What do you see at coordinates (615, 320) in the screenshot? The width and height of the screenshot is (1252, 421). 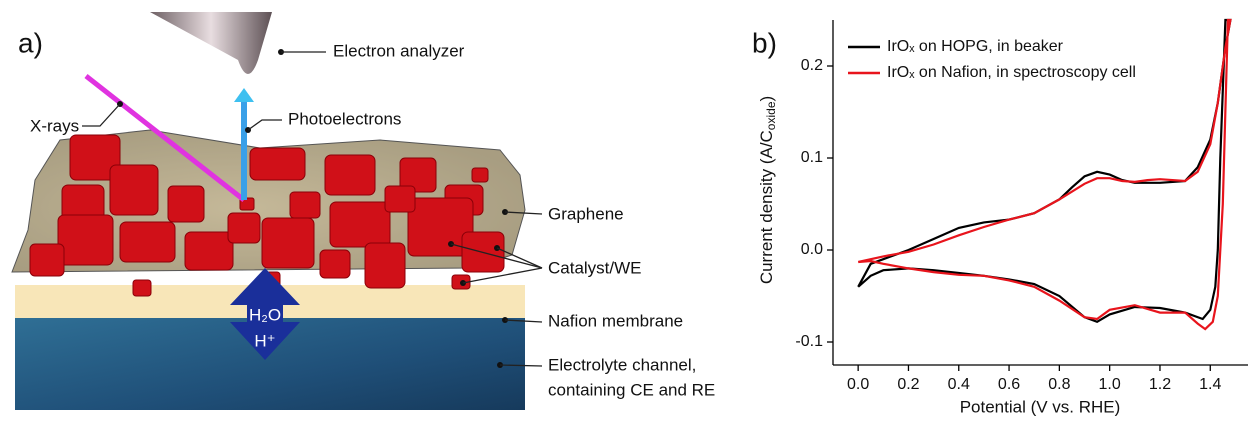 I see `label-nafion: Nafion membrane` at bounding box center [615, 320].